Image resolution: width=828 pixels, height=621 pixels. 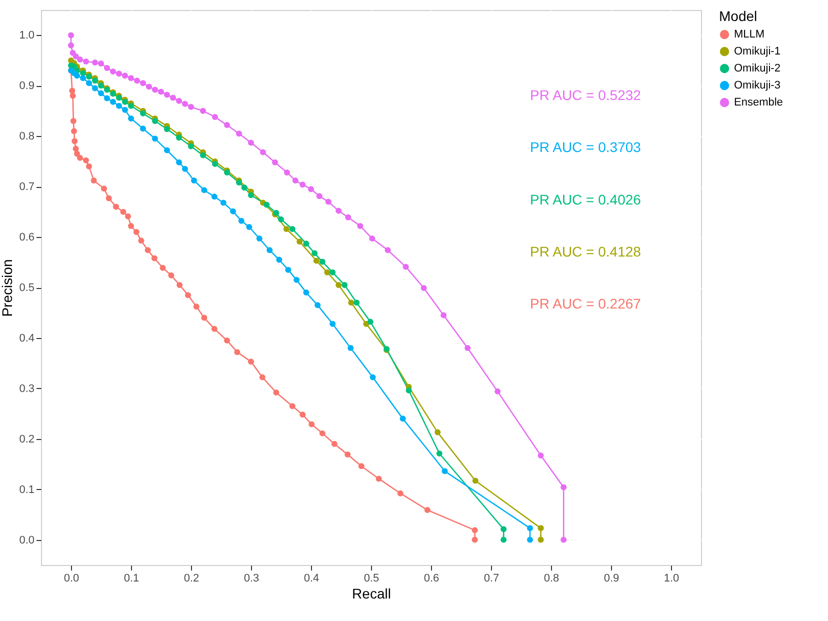 What do you see at coordinates (432, 578) in the screenshot?
I see `x-tick-label: 0.6` at bounding box center [432, 578].